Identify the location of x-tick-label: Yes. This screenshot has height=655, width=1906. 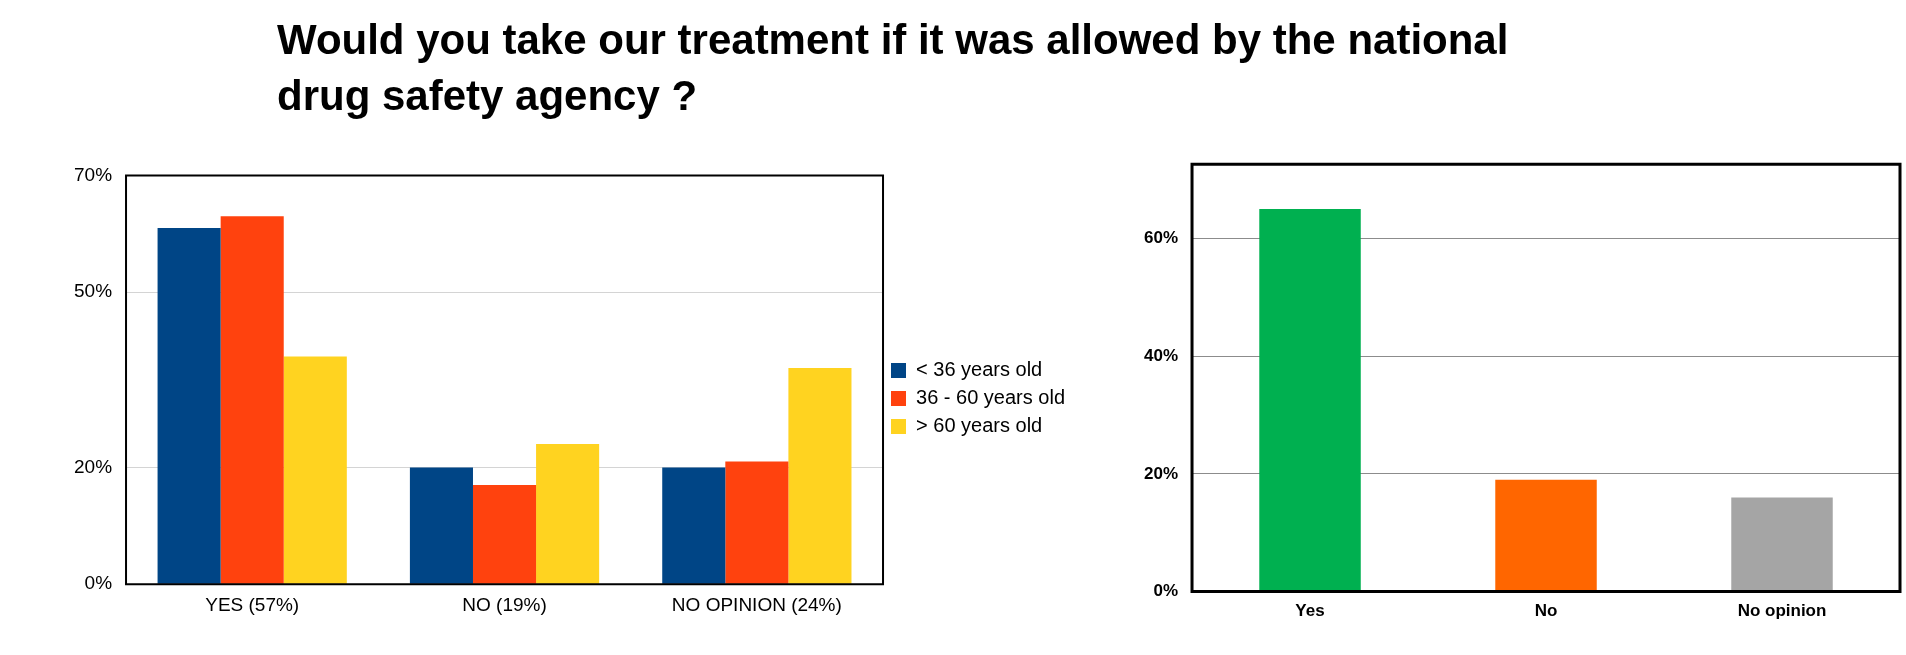
(1310, 611).